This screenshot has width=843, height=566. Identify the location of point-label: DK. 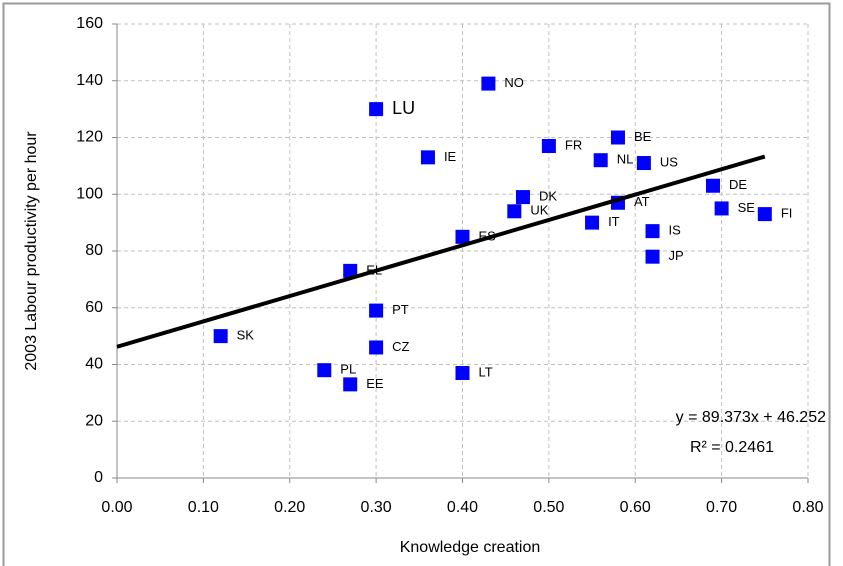
(548, 196).